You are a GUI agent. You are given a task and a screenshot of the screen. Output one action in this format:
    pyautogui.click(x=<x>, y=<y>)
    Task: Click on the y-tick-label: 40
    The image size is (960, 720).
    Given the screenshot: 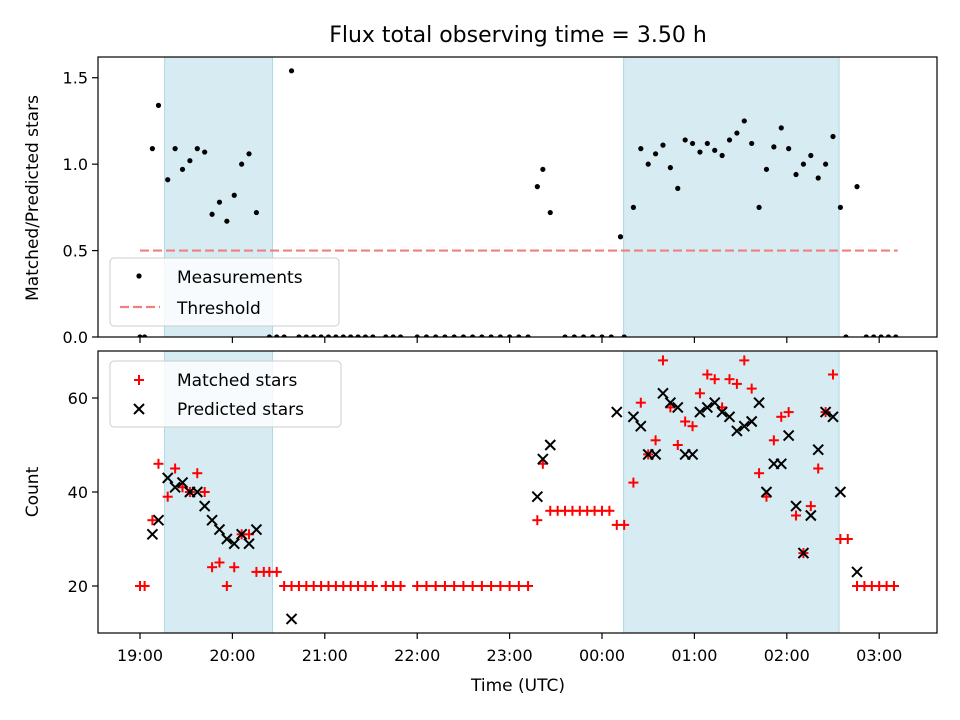 What is the action you would take?
    pyautogui.click(x=78, y=492)
    